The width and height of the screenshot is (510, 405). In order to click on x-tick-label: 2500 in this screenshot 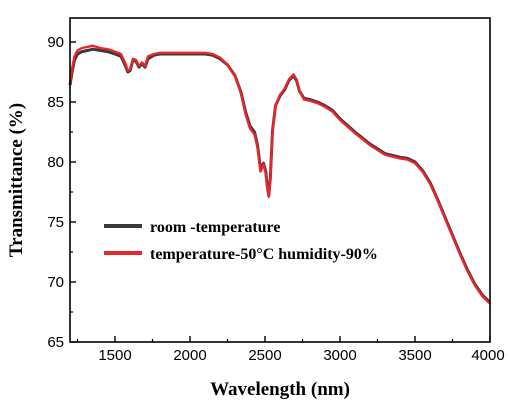, I will do `click(264, 355)`.